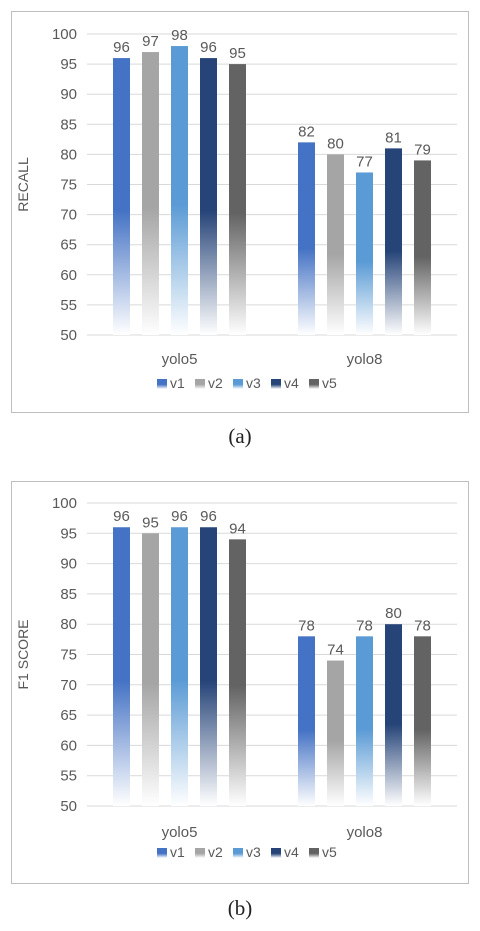 The width and height of the screenshot is (480, 931). What do you see at coordinates (240, 436) in the screenshot?
I see `caption-a: (a)` at bounding box center [240, 436].